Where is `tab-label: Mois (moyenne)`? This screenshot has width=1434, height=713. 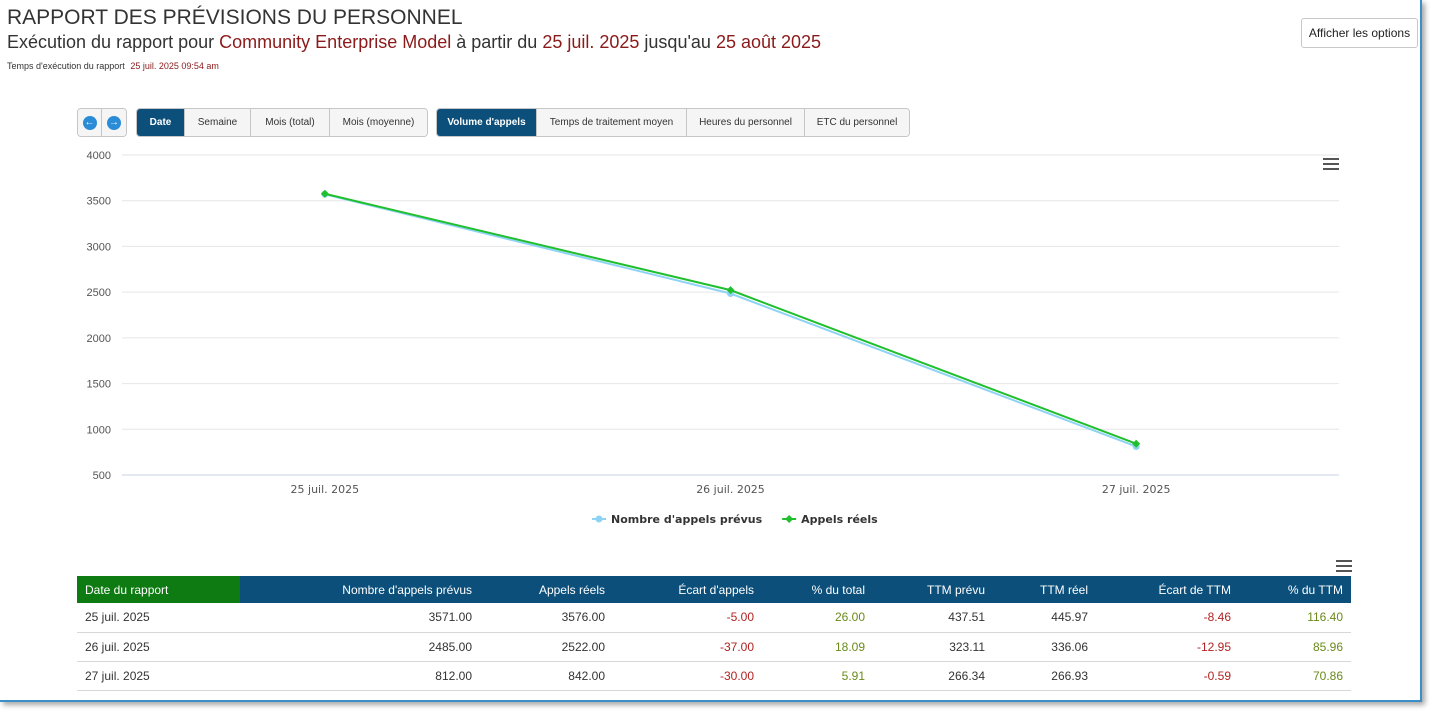 tab-label: Mois (moyenne) is located at coordinates (378, 122).